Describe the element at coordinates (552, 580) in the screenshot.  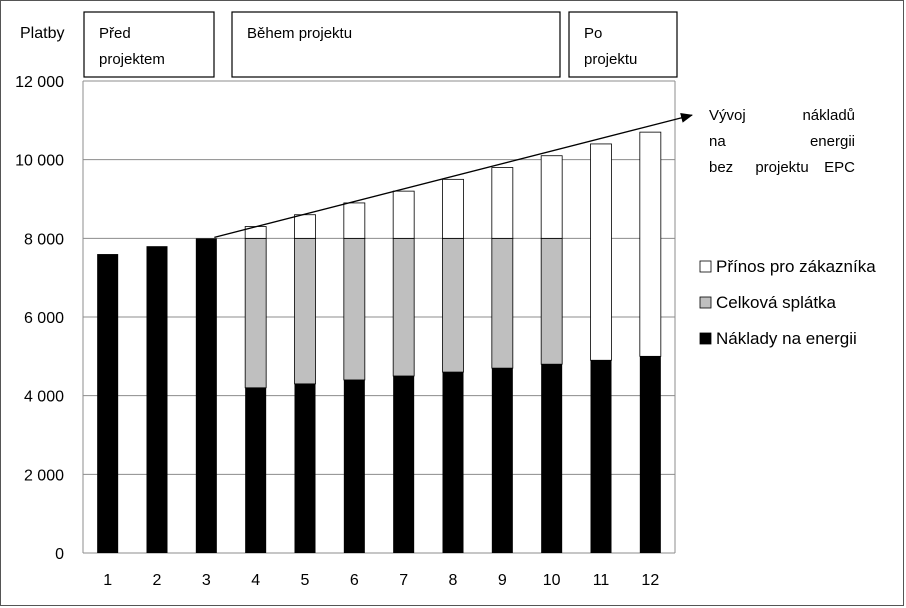
I see `x-tick-label: 10` at that location.